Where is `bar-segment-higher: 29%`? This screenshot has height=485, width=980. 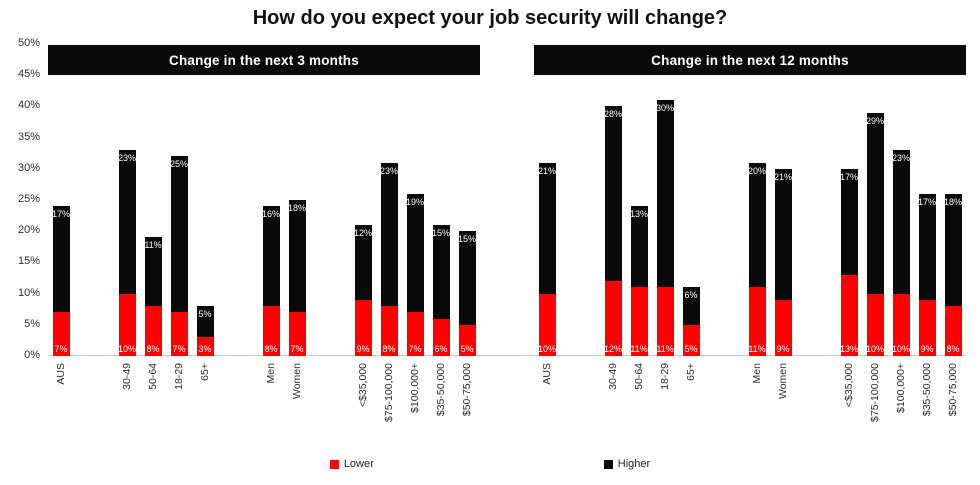 bar-segment-higher: 29% is located at coordinates (875, 203).